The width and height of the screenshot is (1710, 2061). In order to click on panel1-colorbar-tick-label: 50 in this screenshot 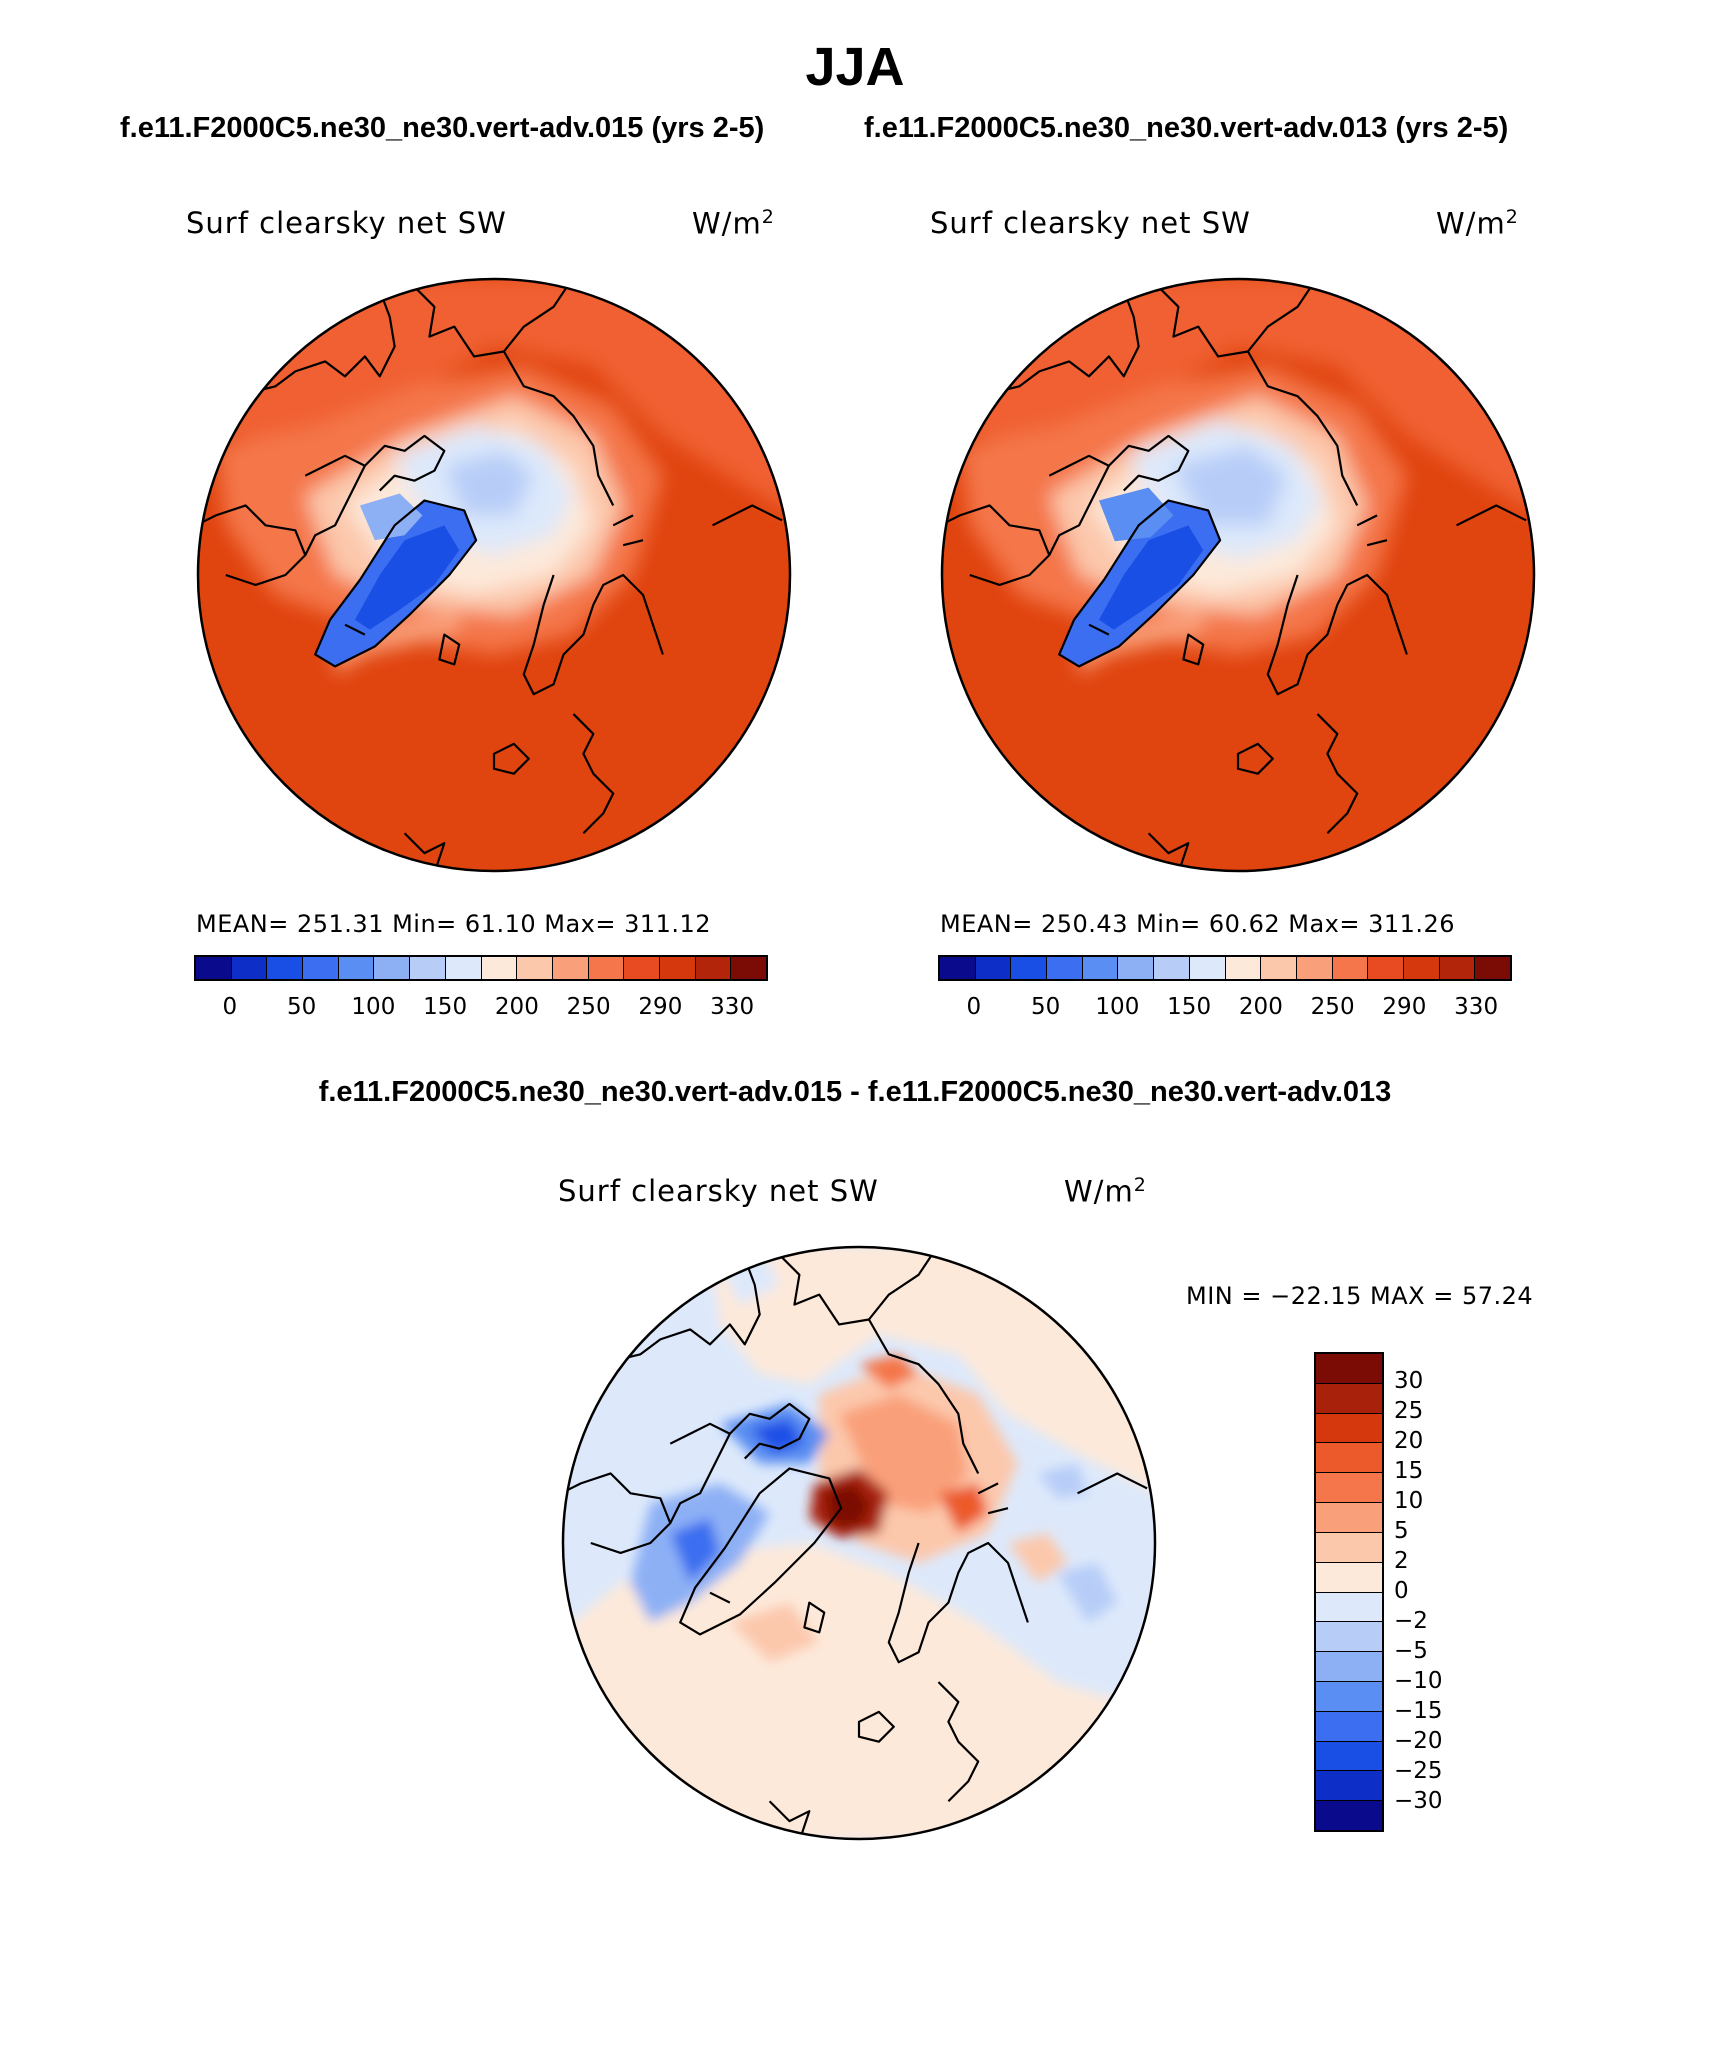, I will do `click(301, 1007)`.